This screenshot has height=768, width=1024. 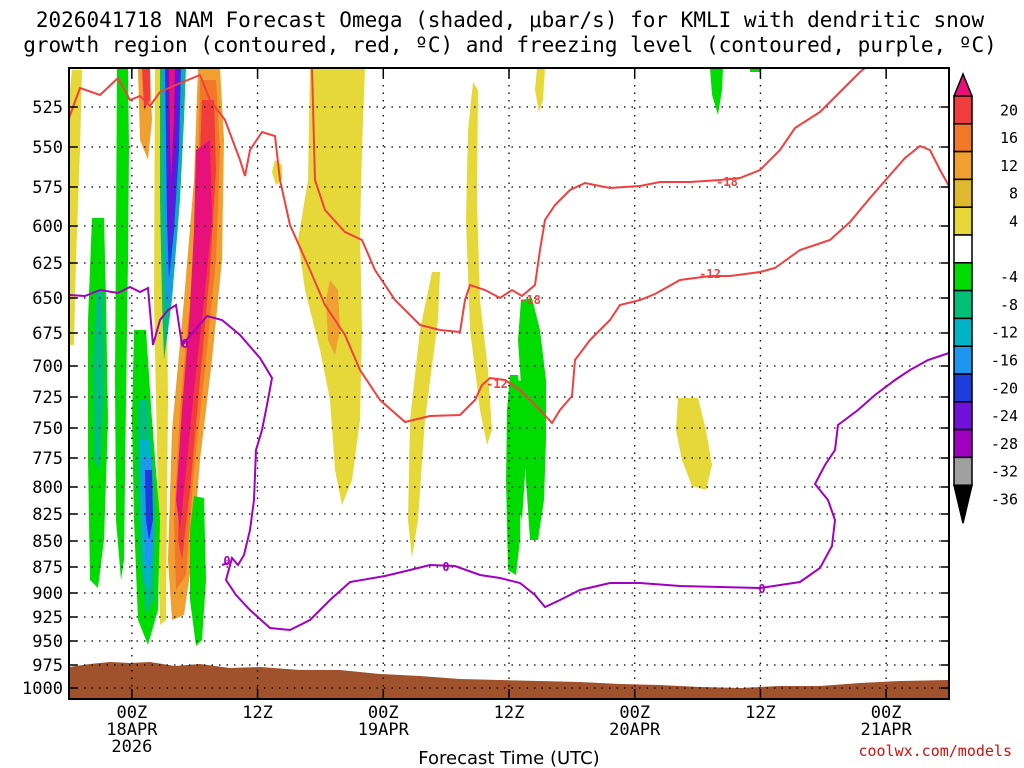 I want to click on freezing-level-contour-short, so click(x=225, y=564).